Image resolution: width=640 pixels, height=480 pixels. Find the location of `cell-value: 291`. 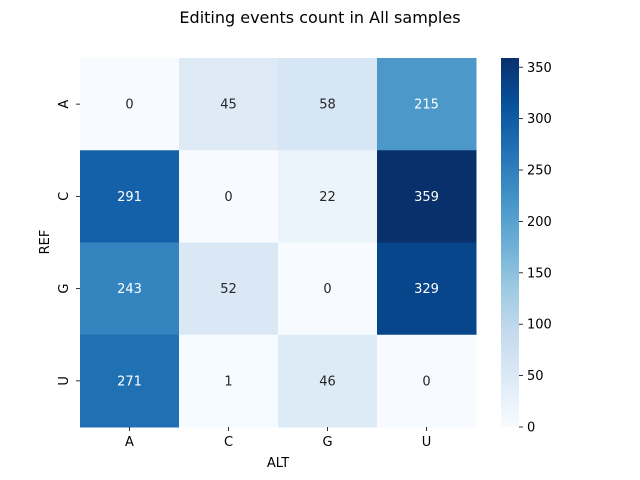

cell-value: 291 is located at coordinates (129, 197).